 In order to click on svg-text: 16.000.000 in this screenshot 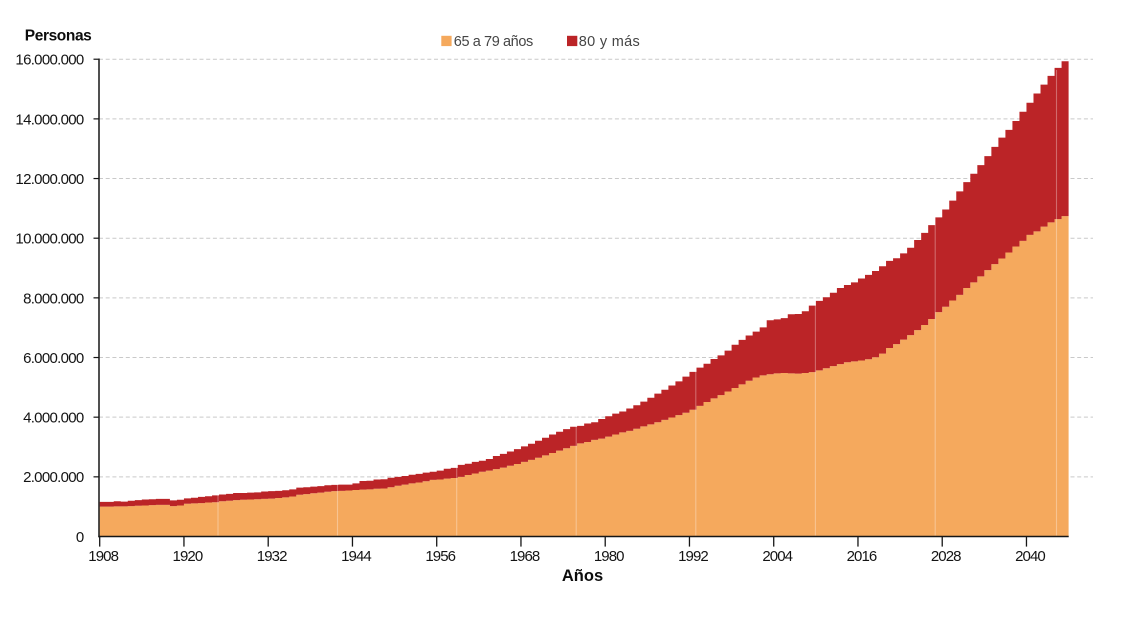, I will do `click(49, 60)`.